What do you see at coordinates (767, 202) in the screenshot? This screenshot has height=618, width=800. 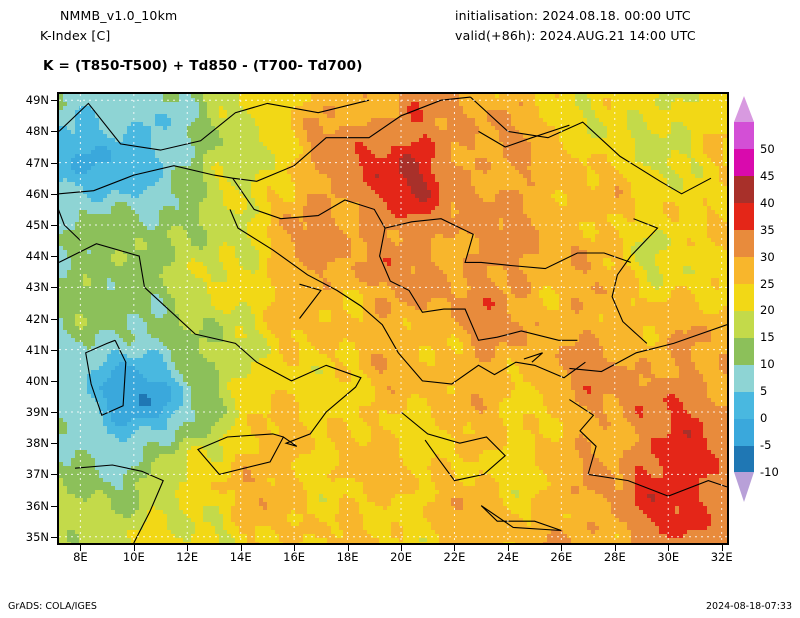 I see `colorbar-tick-label: 40` at bounding box center [767, 202].